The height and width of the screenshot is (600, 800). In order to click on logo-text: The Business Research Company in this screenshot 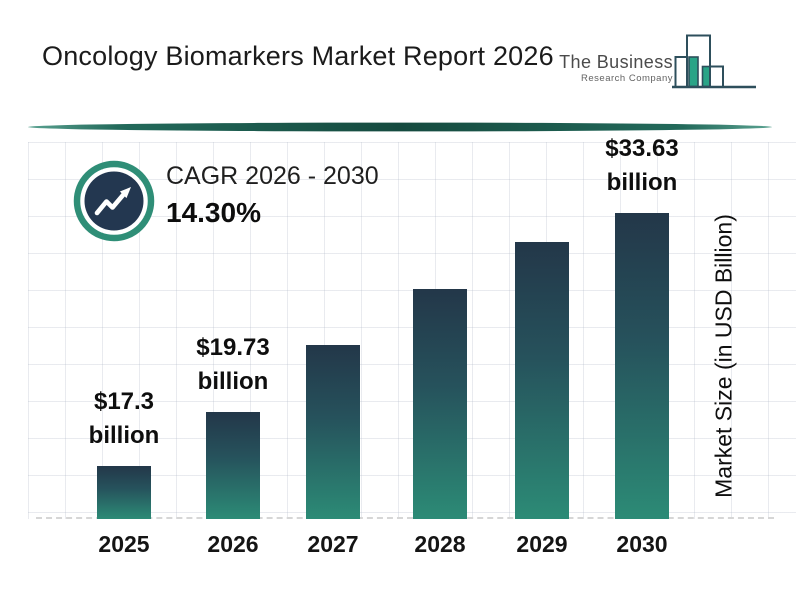, I will do `click(616, 68)`.